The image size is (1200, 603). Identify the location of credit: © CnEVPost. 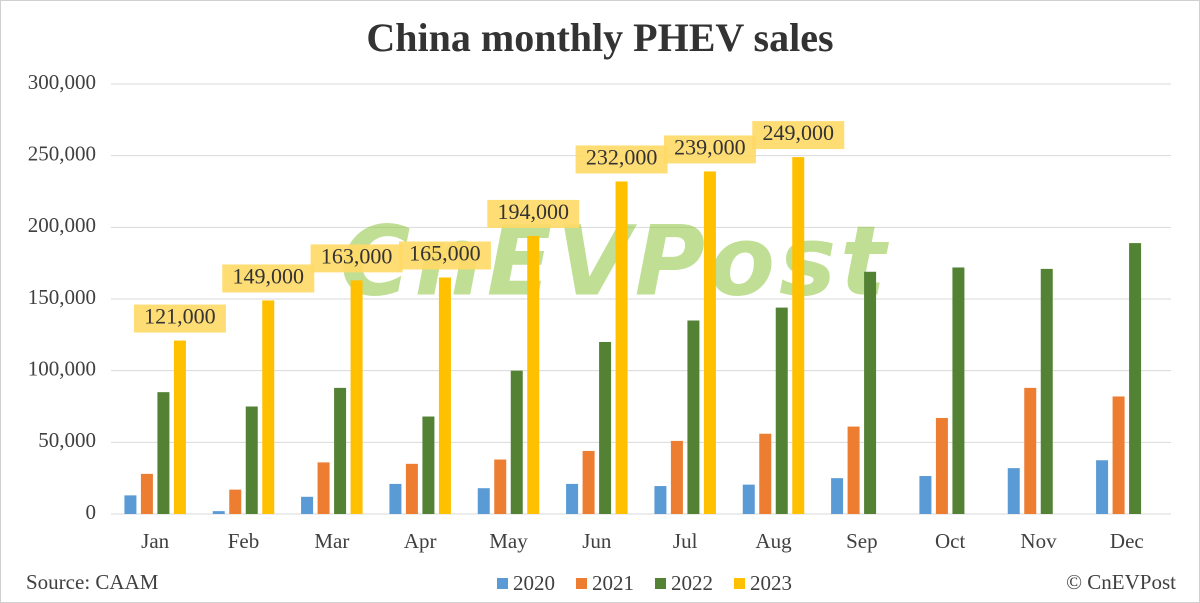
(1121, 582).